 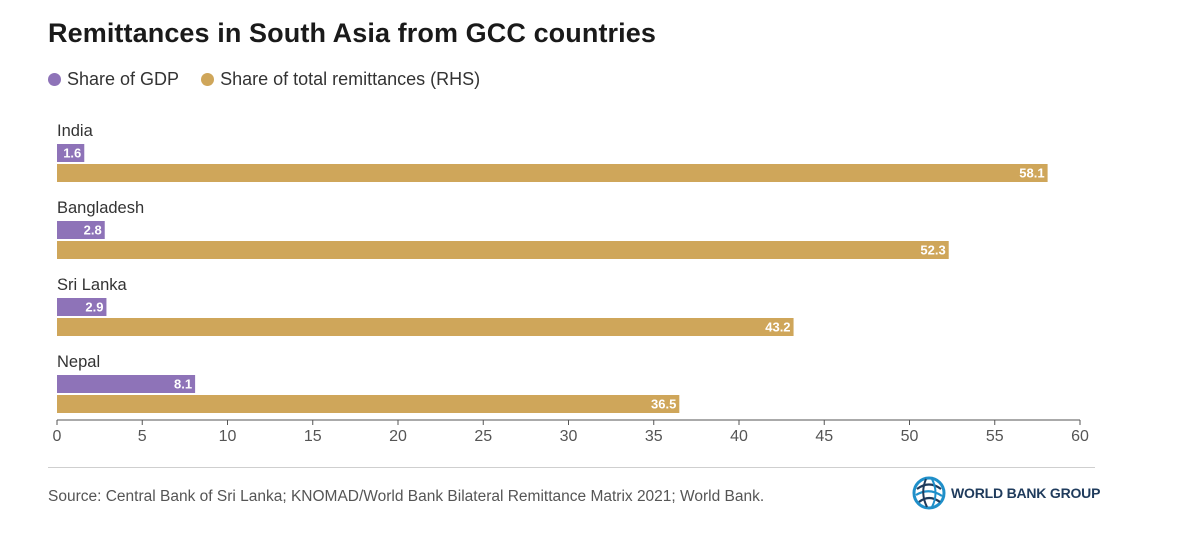 What do you see at coordinates (552, 173) in the screenshot?
I see `bar-india-remittances` at bounding box center [552, 173].